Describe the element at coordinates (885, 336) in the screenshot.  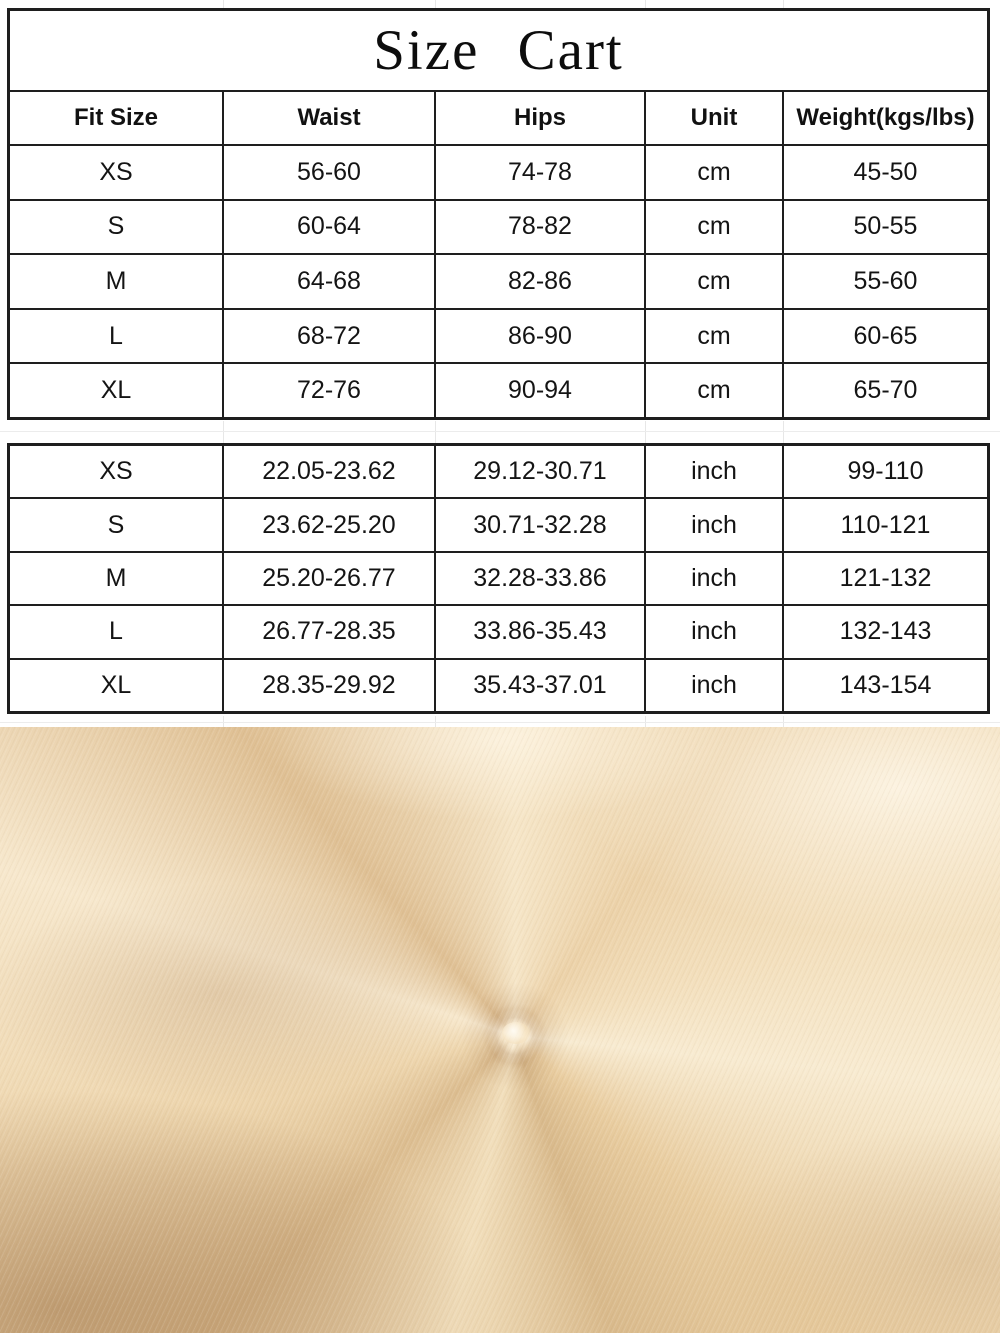
I see `cell-weight: 60-65` at that location.